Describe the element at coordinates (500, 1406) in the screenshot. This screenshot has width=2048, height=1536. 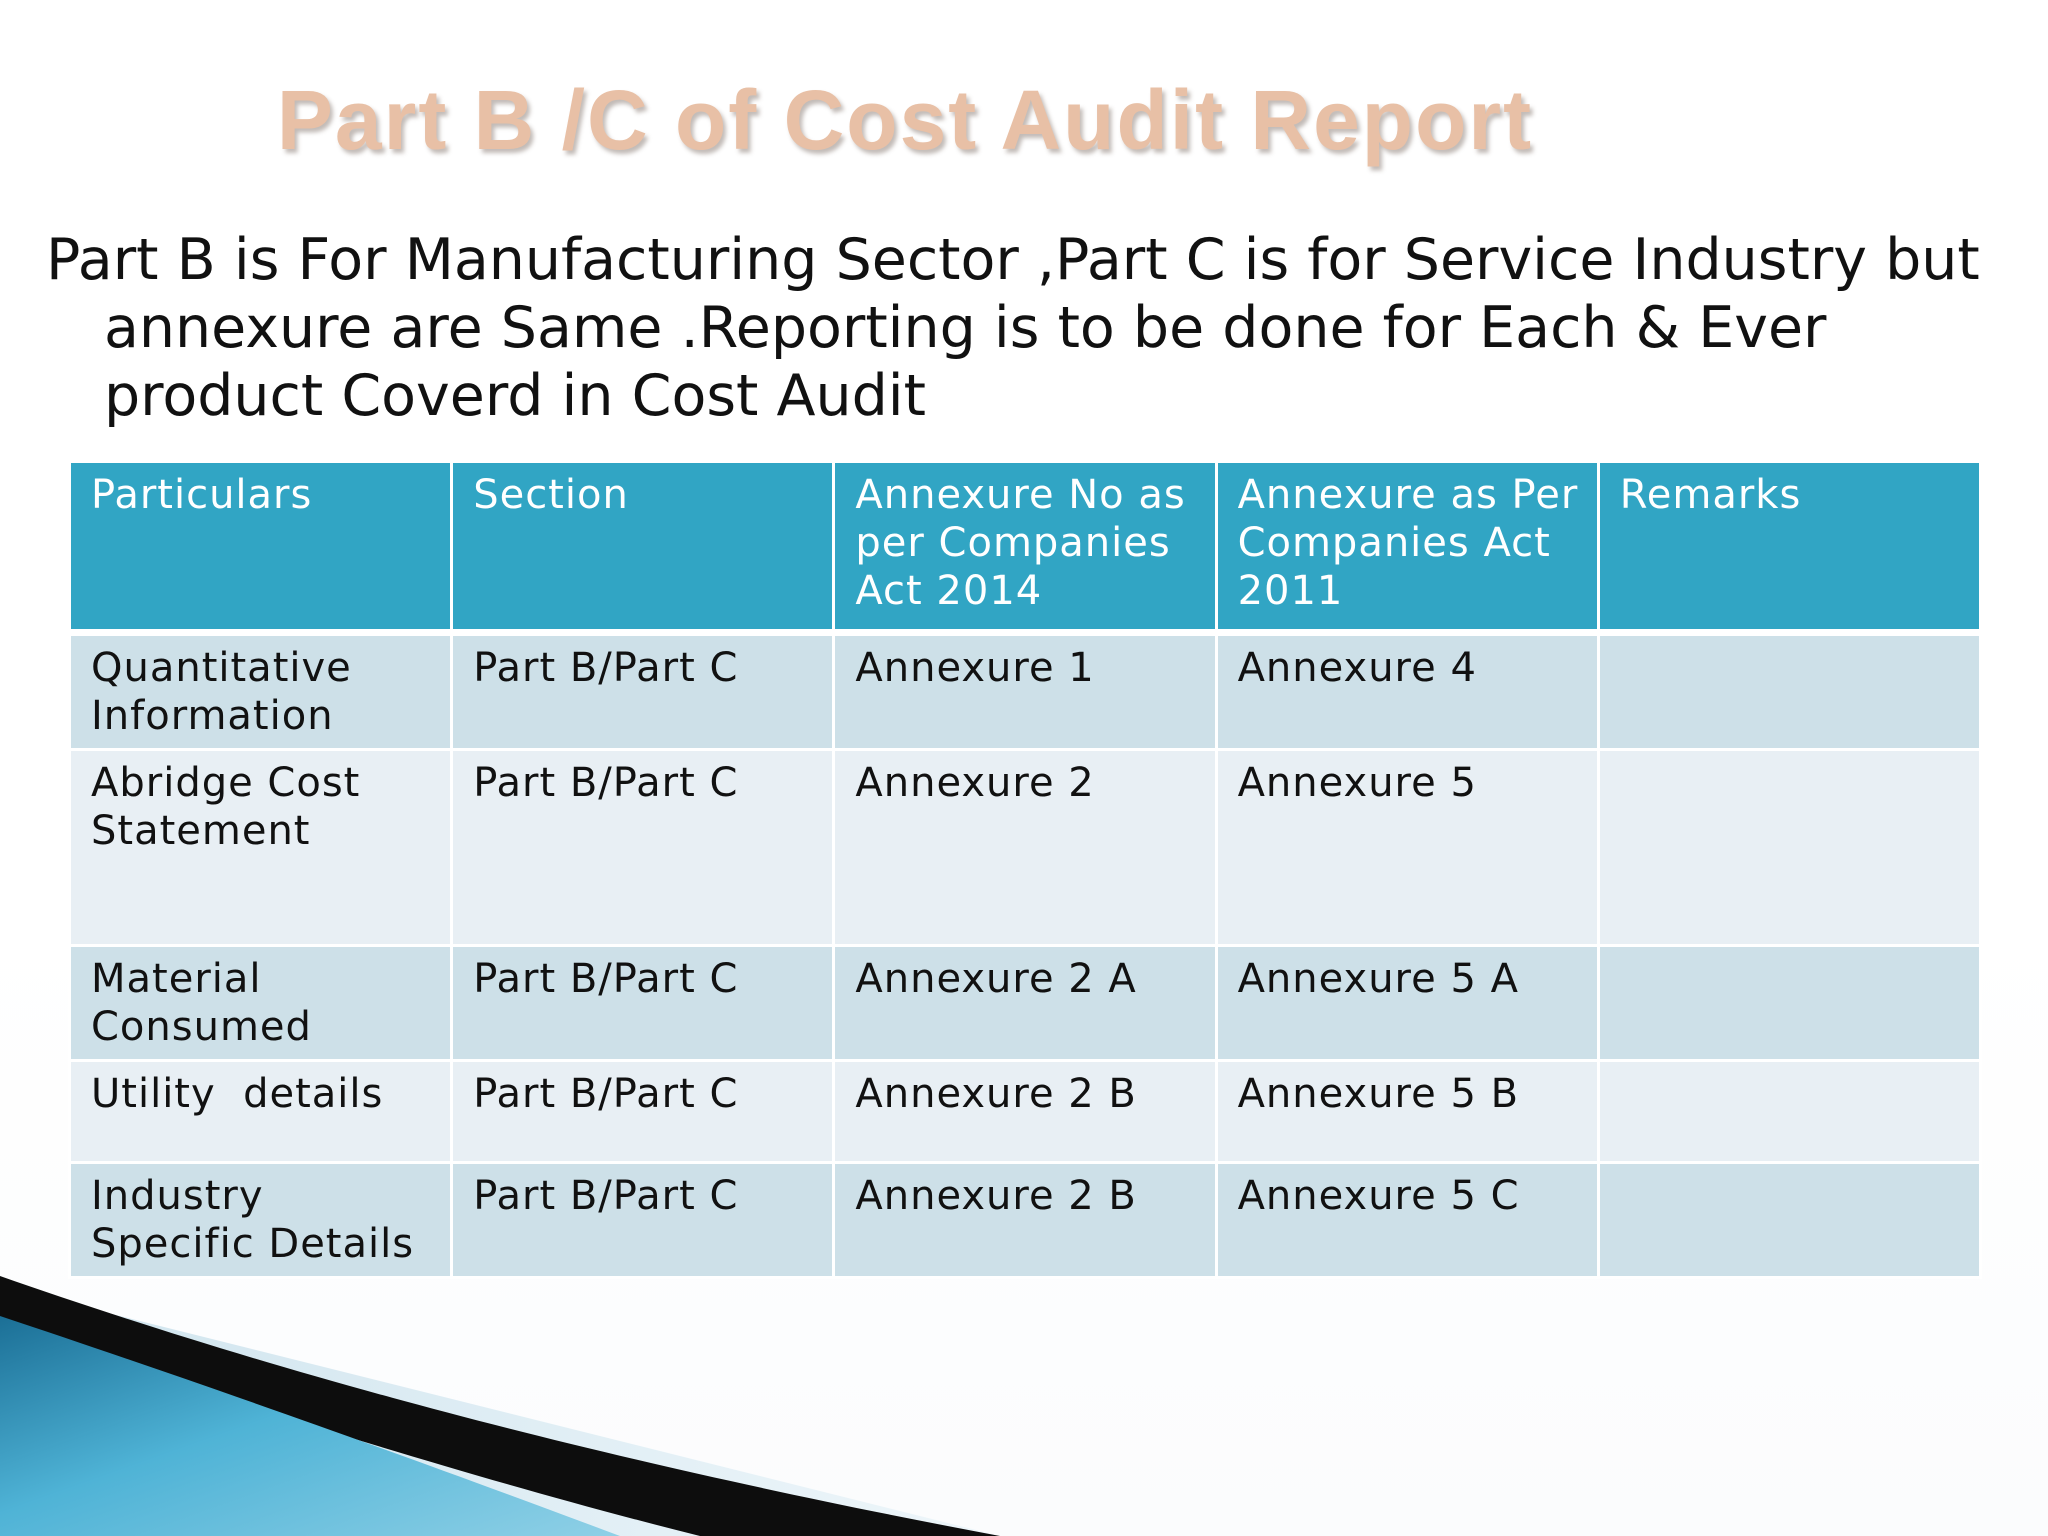
I see `decorative-swoosh` at that location.